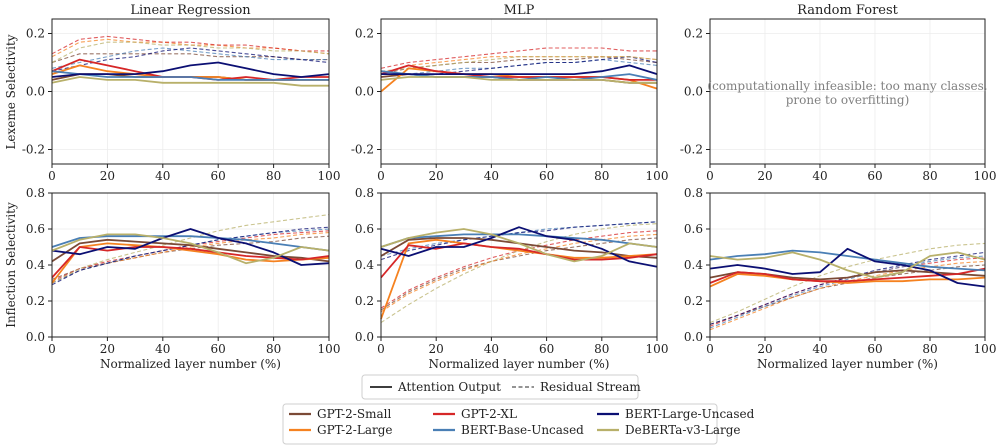 This screenshot has height=447, width=1000. Describe the element at coordinates (190, 364) in the screenshot. I see `xlabel-left: Normalized layer number (%)` at that location.